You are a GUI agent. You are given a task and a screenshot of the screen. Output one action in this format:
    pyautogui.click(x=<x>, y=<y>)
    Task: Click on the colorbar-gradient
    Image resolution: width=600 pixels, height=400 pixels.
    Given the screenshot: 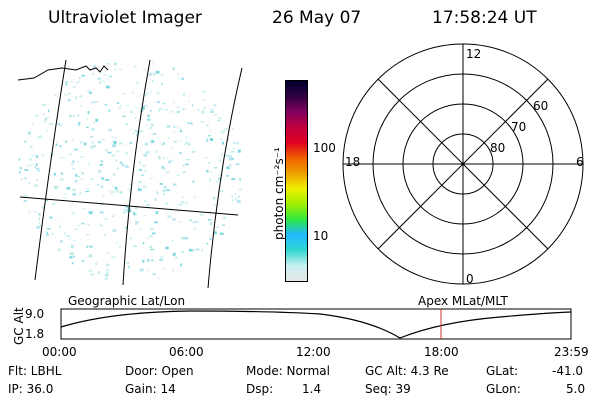 What is the action you would take?
    pyautogui.click(x=296, y=181)
    